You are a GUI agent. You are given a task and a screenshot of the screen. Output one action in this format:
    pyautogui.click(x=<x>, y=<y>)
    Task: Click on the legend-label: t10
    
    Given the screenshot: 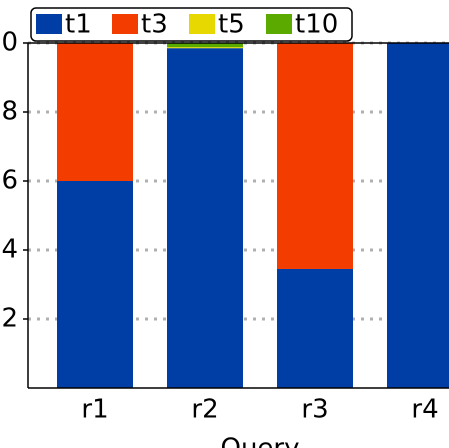 What is the action you would take?
    pyautogui.click(x=316, y=25)
    